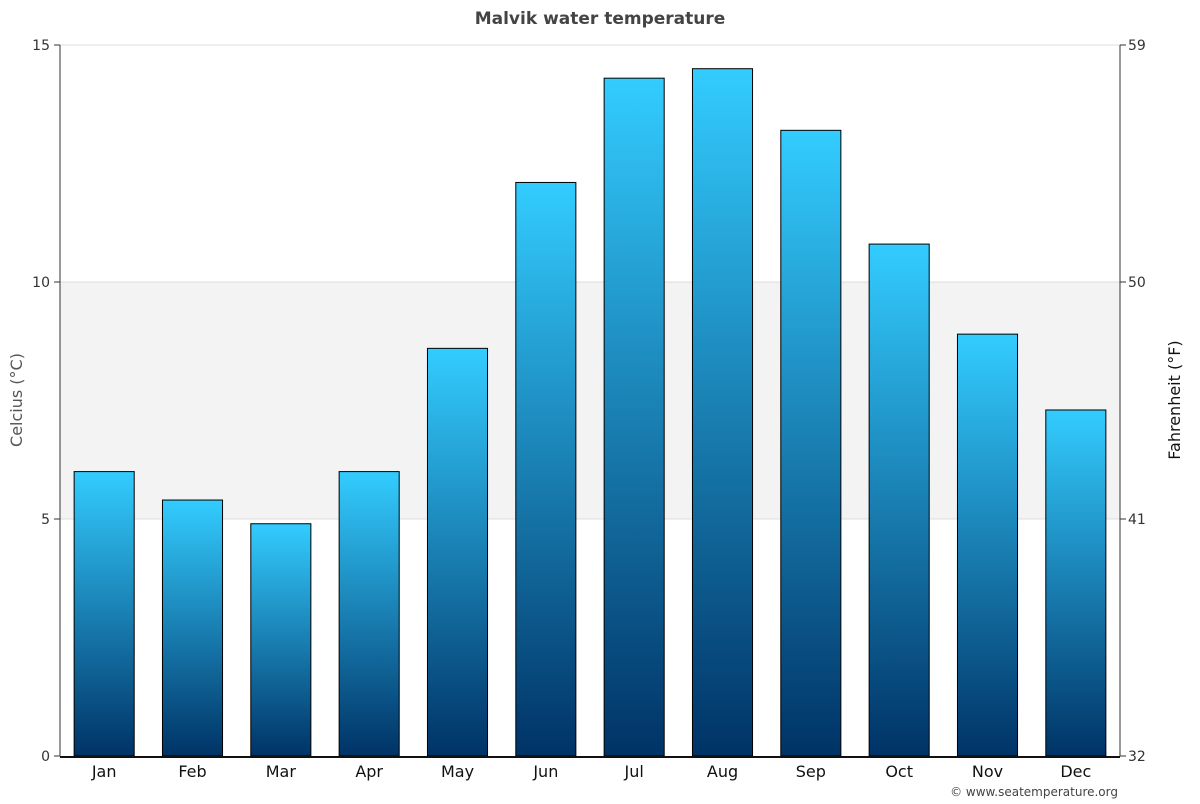  I want to click on chart-title: Malvik water temperature, so click(600, 19).